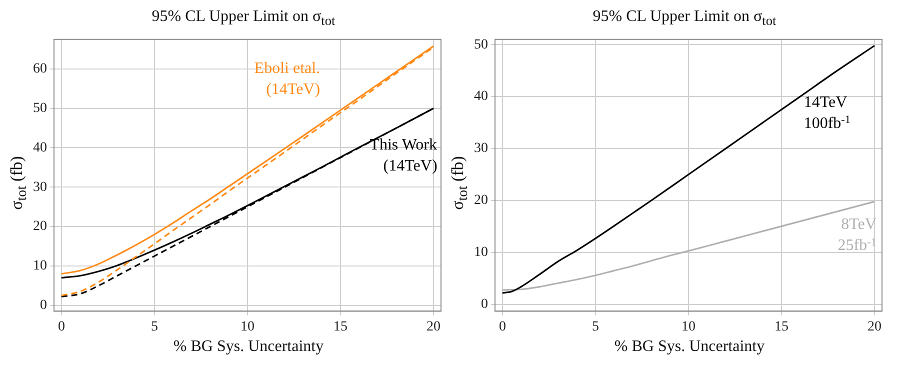 The image size is (899, 372). What do you see at coordinates (689, 245) in the screenshot?
I see `line-series` at bounding box center [689, 245].